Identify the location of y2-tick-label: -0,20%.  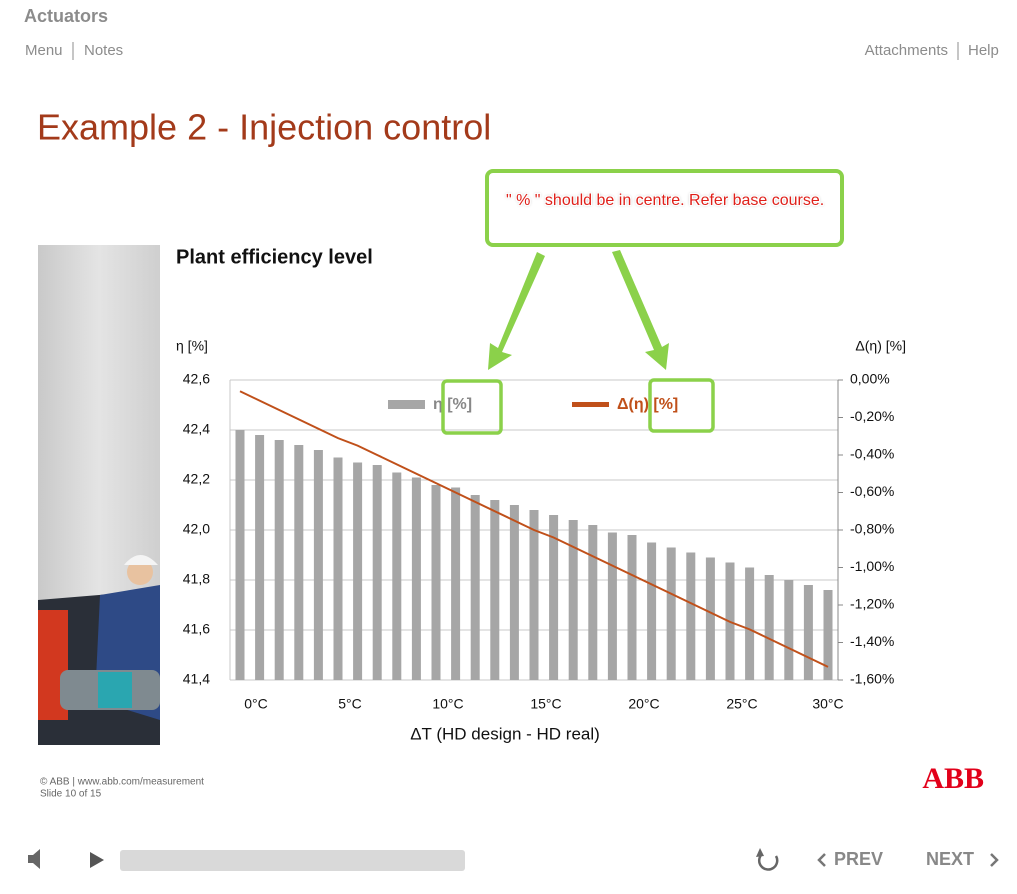
(872, 416).